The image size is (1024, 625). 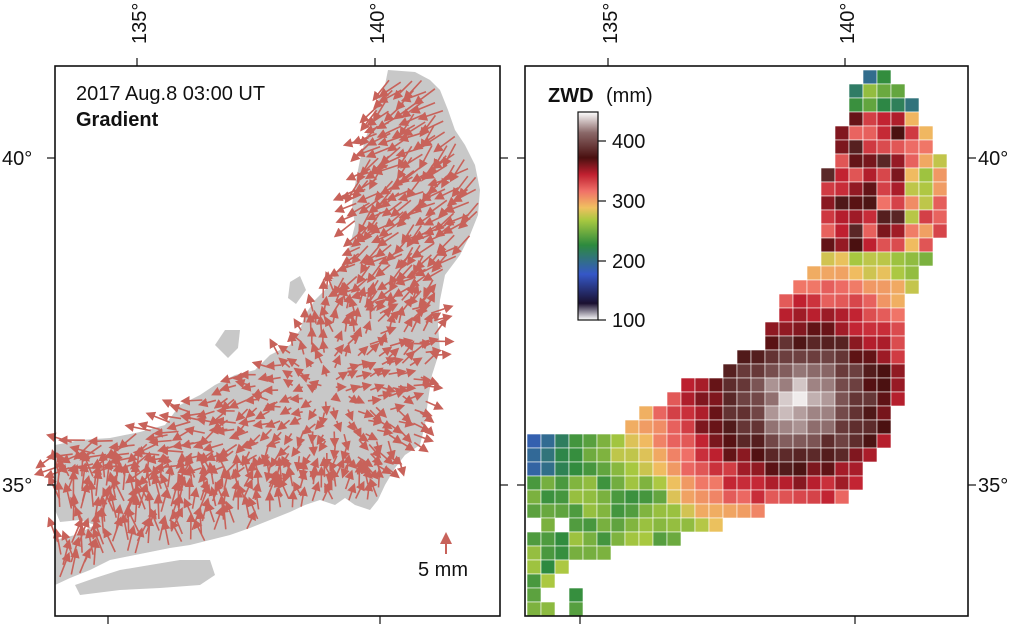 I want to click on left-lat-label-35: 35°, so click(x=17, y=486).